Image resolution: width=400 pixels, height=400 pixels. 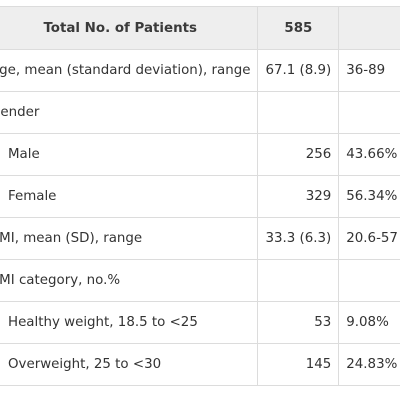 I want to click on row-label-cell: Overweight, 25 to <30, so click(x=129, y=364).